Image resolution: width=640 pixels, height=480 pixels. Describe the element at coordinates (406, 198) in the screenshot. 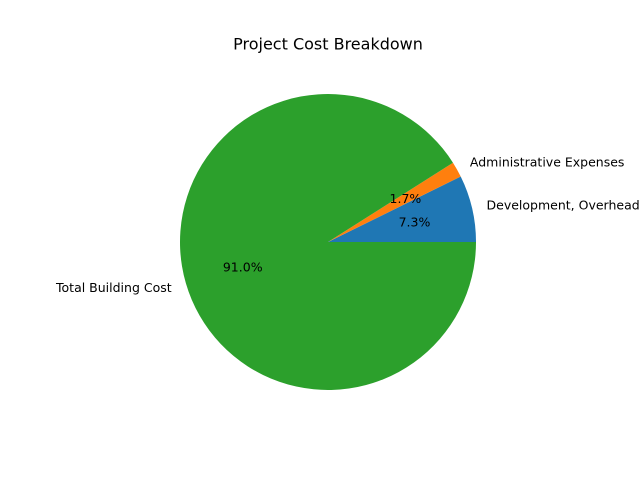

I see `percent-label: 1.7%` at that location.